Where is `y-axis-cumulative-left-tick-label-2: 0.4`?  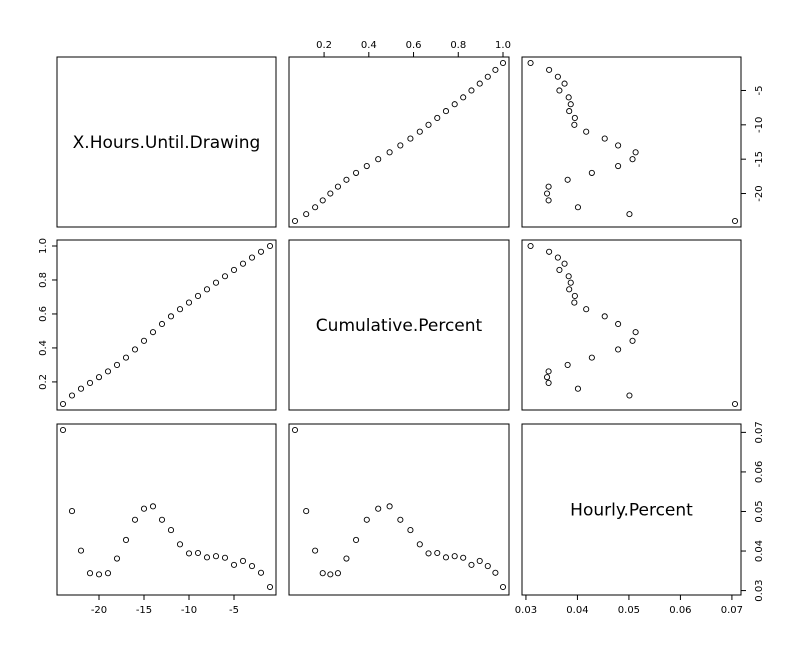 y-axis-cumulative-left-tick-label-2: 0.4 is located at coordinates (43, 348).